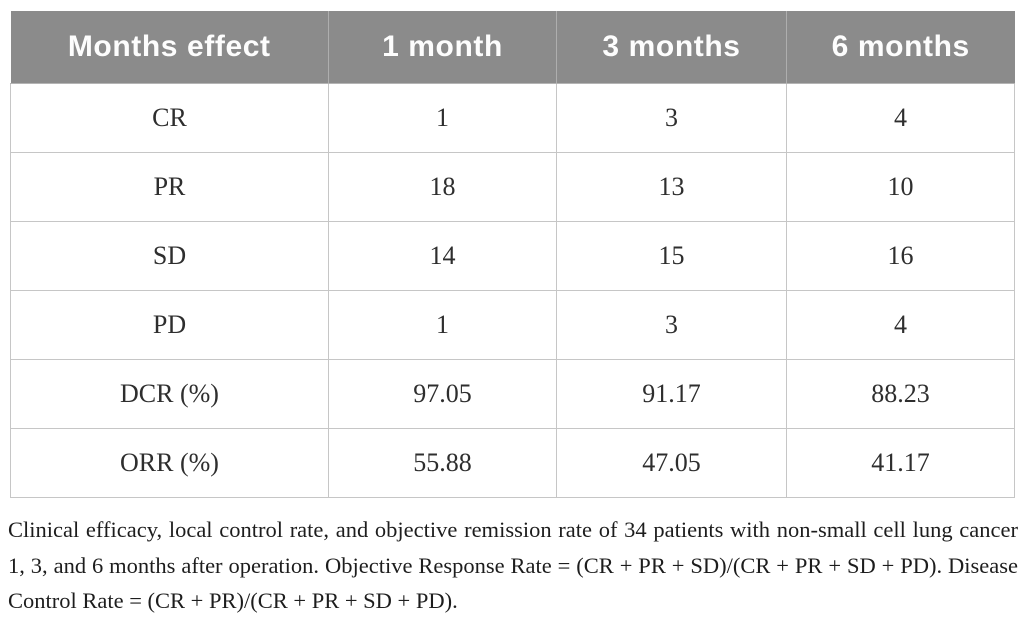 This screenshot has height=622, width=1026. What do you see at coordinates (671, 463) in the screenshot?
I see `cell-value: 47.05` at bounding box center [671, 463].